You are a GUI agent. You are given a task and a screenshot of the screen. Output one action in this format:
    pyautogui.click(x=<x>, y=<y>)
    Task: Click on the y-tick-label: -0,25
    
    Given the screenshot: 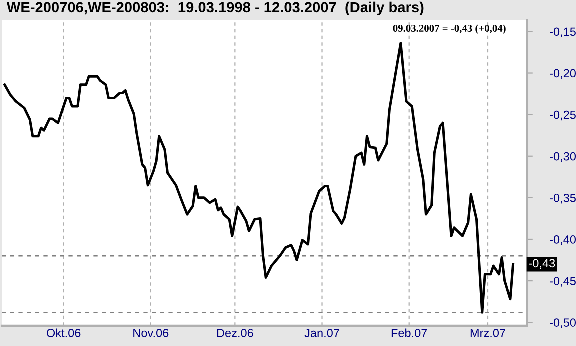 What is the action you would take?
    pyautogui.click(x=563, y=115)
    